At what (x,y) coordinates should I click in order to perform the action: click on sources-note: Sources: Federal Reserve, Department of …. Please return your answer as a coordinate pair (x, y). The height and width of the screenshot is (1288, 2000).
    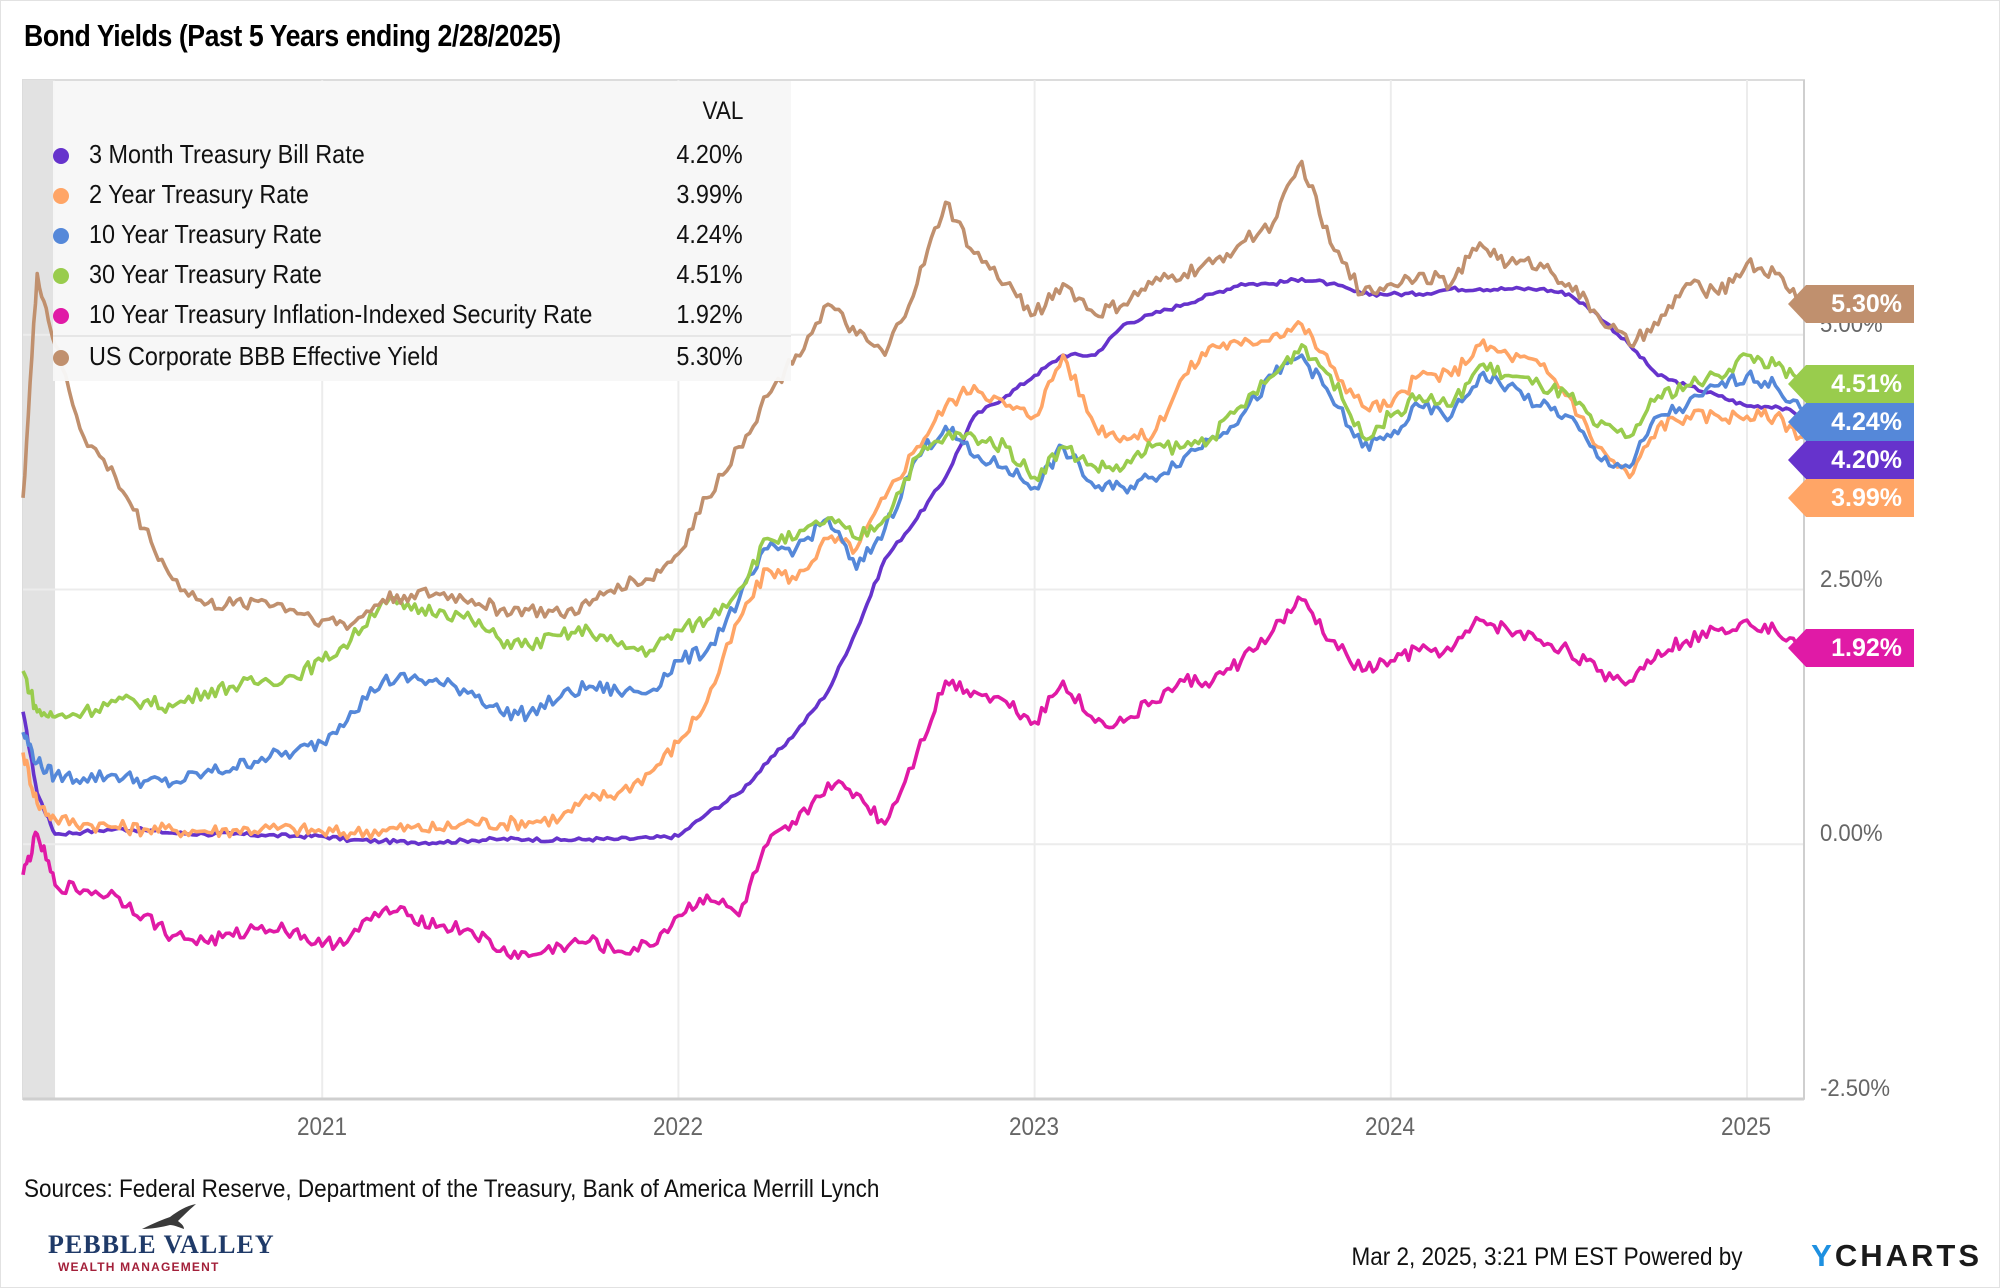
    Looking at the image, I should click on (452, 1189).